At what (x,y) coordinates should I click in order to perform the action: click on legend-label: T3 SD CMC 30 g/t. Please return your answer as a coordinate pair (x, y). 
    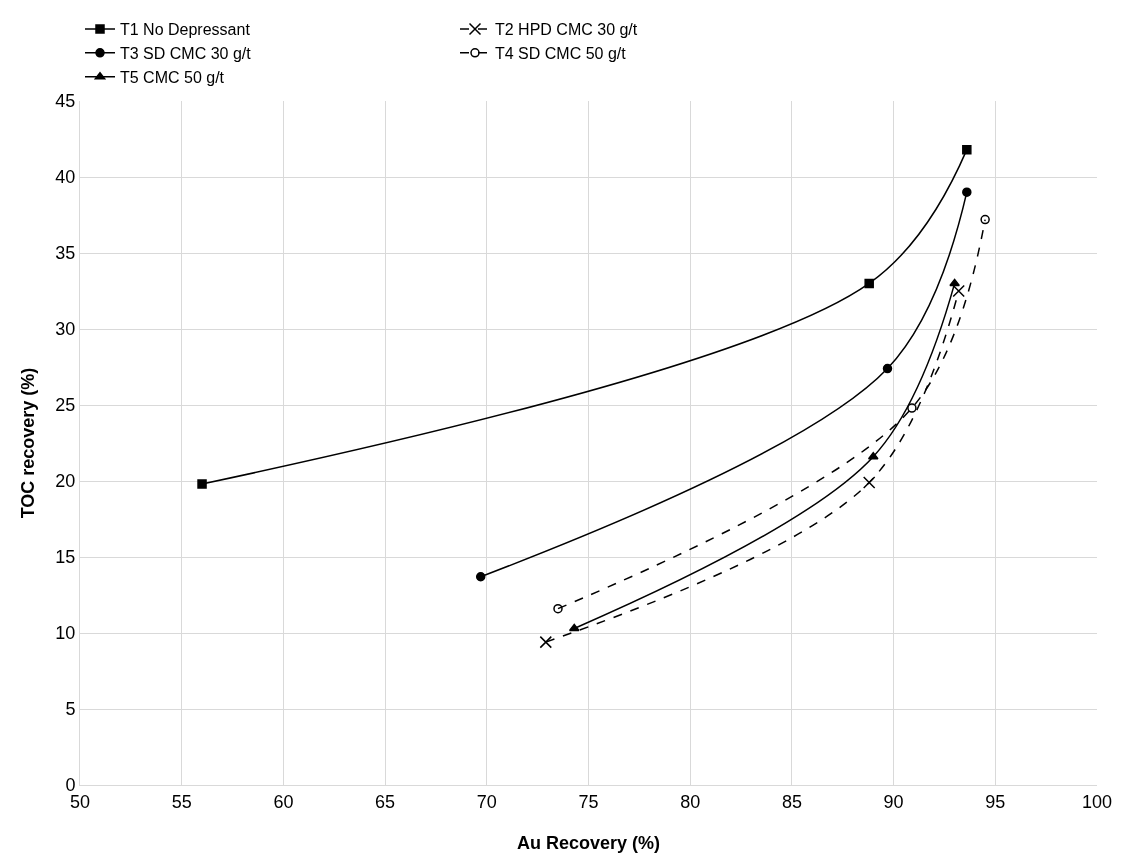
    Looking at the image, I should click on (186, 54).